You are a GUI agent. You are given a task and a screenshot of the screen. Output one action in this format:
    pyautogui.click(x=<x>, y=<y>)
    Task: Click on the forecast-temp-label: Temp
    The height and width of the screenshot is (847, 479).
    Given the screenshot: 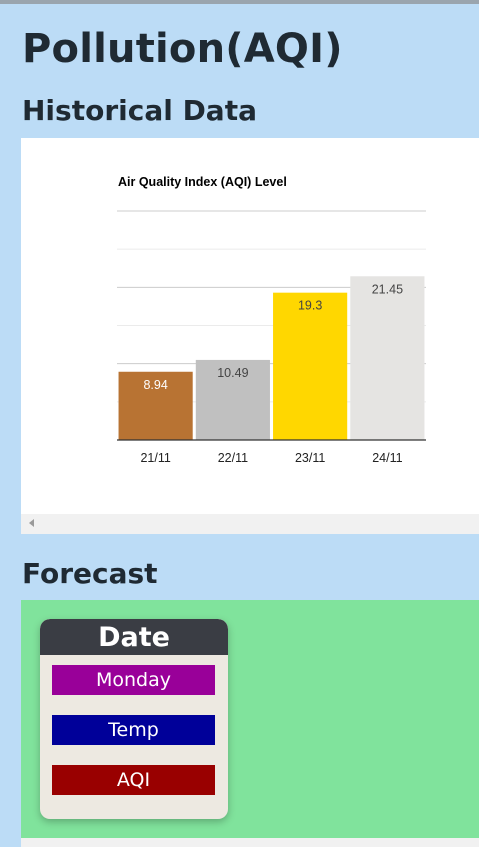 What is the action you would take?
    pyautogui.click(x=133, y=730)
    